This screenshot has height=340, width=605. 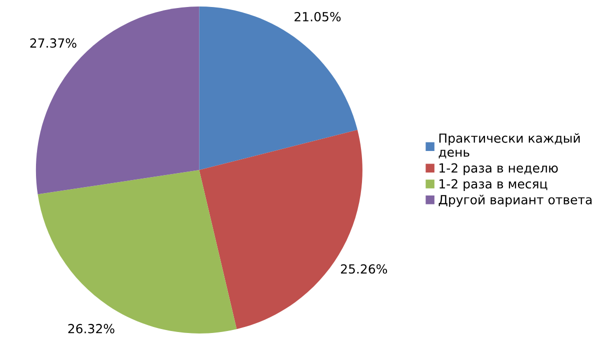 What do you see at coordinates (317, 17) in the screenshot?
I see `data-label: 21.05%` at bounding box center [317, 17].